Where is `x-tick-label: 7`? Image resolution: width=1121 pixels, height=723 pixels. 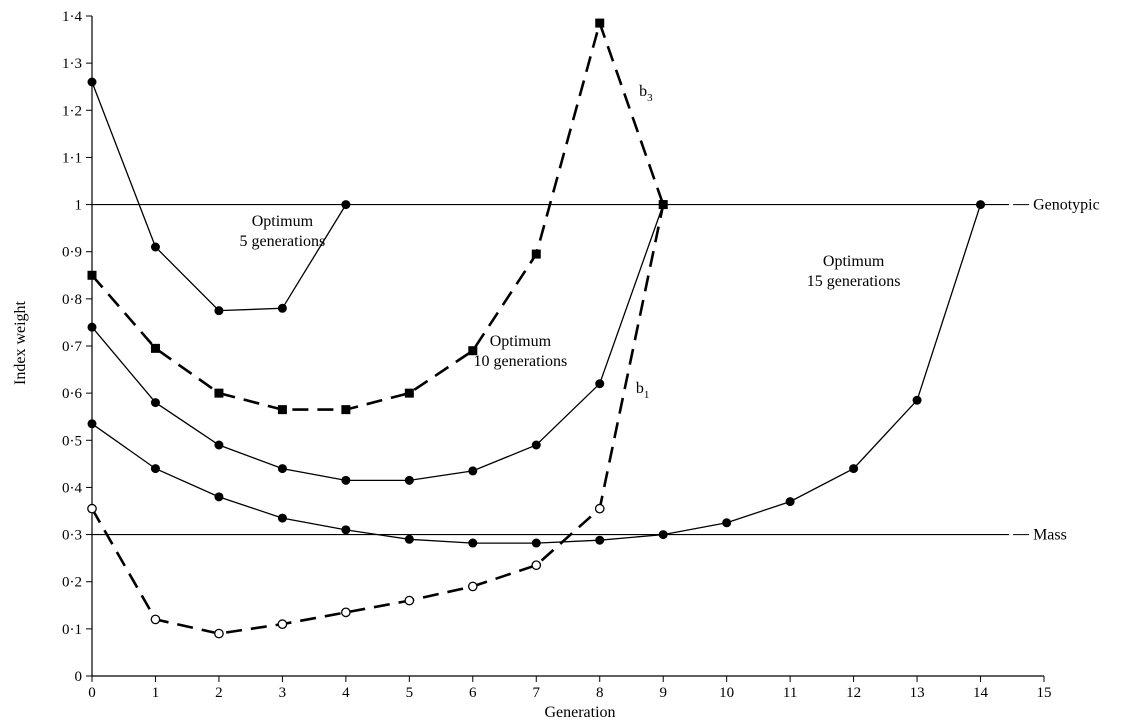
x-tick-label: 7 is located at coordinates (537, 693).